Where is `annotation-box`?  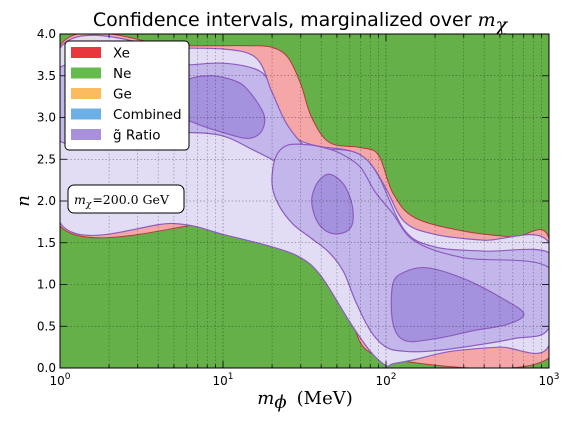
annotation-box is located at coordinates (126, 199).